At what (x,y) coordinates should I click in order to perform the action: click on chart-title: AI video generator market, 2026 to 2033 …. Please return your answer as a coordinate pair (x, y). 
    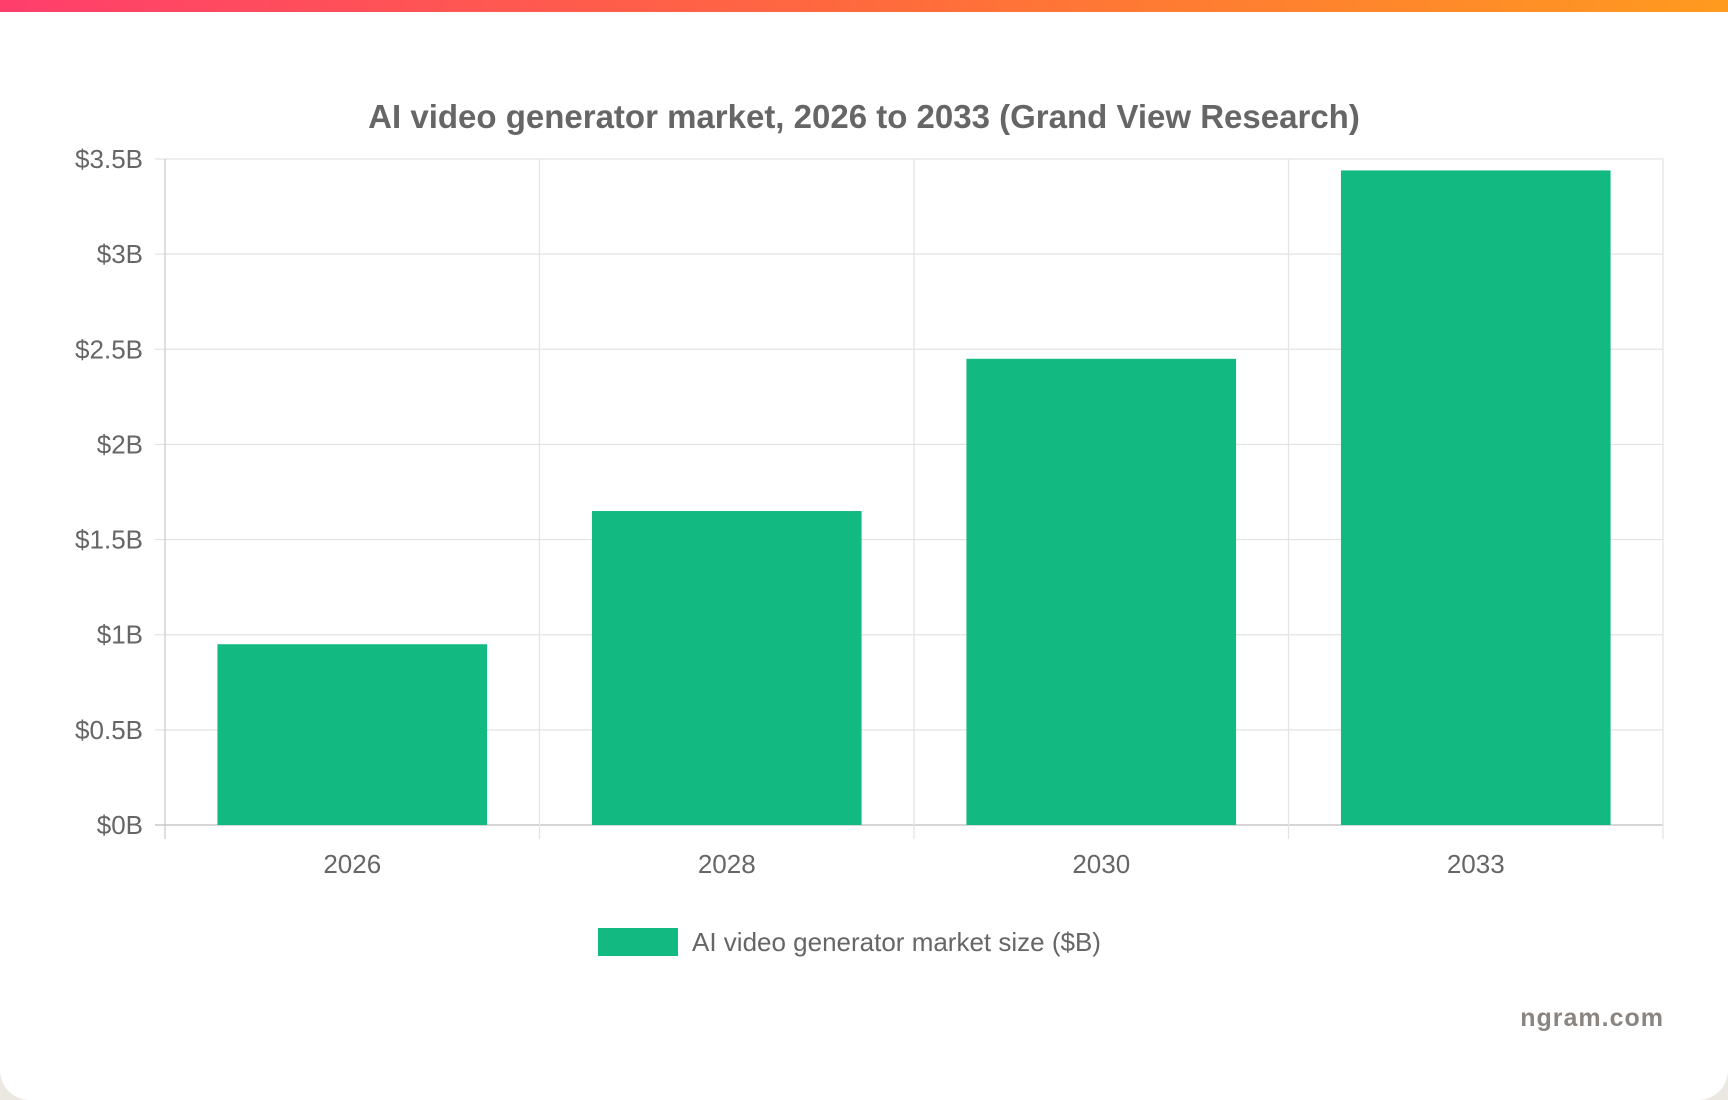
    Looking at the image, I should click on (864, 116).